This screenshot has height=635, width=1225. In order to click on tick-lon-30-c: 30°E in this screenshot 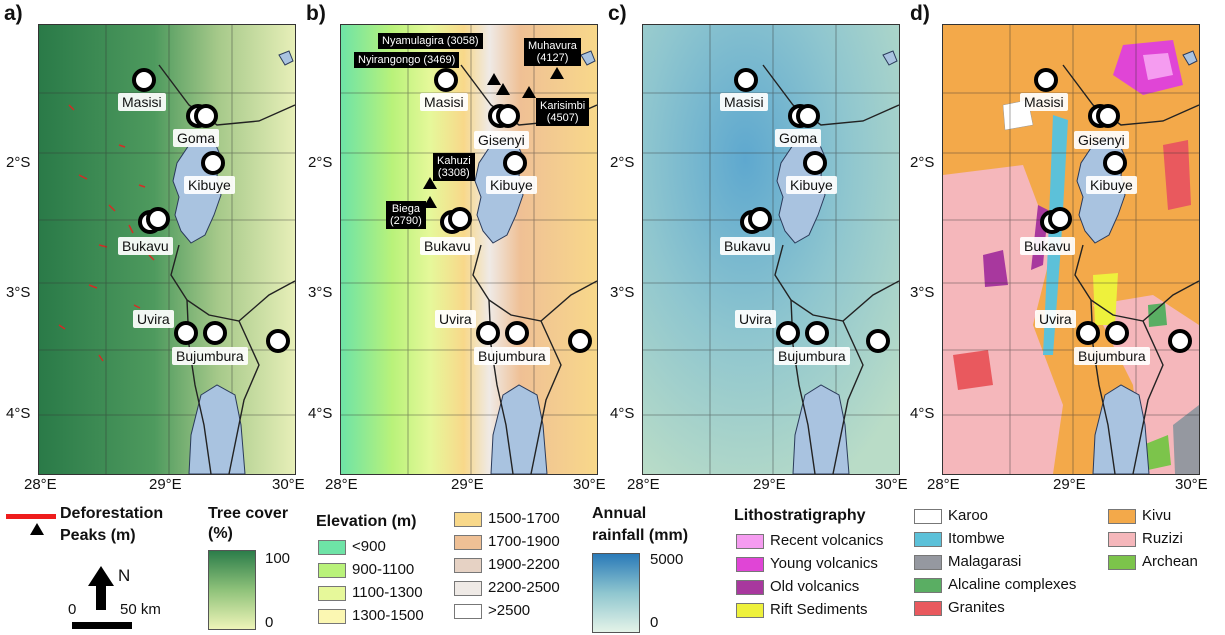, I will do `click(891, 484)`.